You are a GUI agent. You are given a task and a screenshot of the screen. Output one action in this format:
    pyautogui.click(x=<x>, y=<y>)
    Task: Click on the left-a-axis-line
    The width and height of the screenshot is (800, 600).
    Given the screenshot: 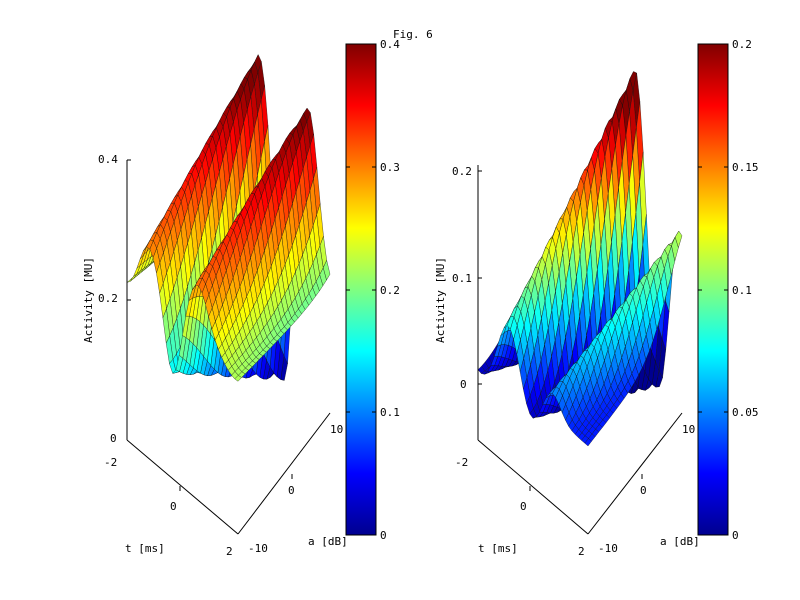 What is the action you would take?
    pyautogui.click(x=284, y=473)
    